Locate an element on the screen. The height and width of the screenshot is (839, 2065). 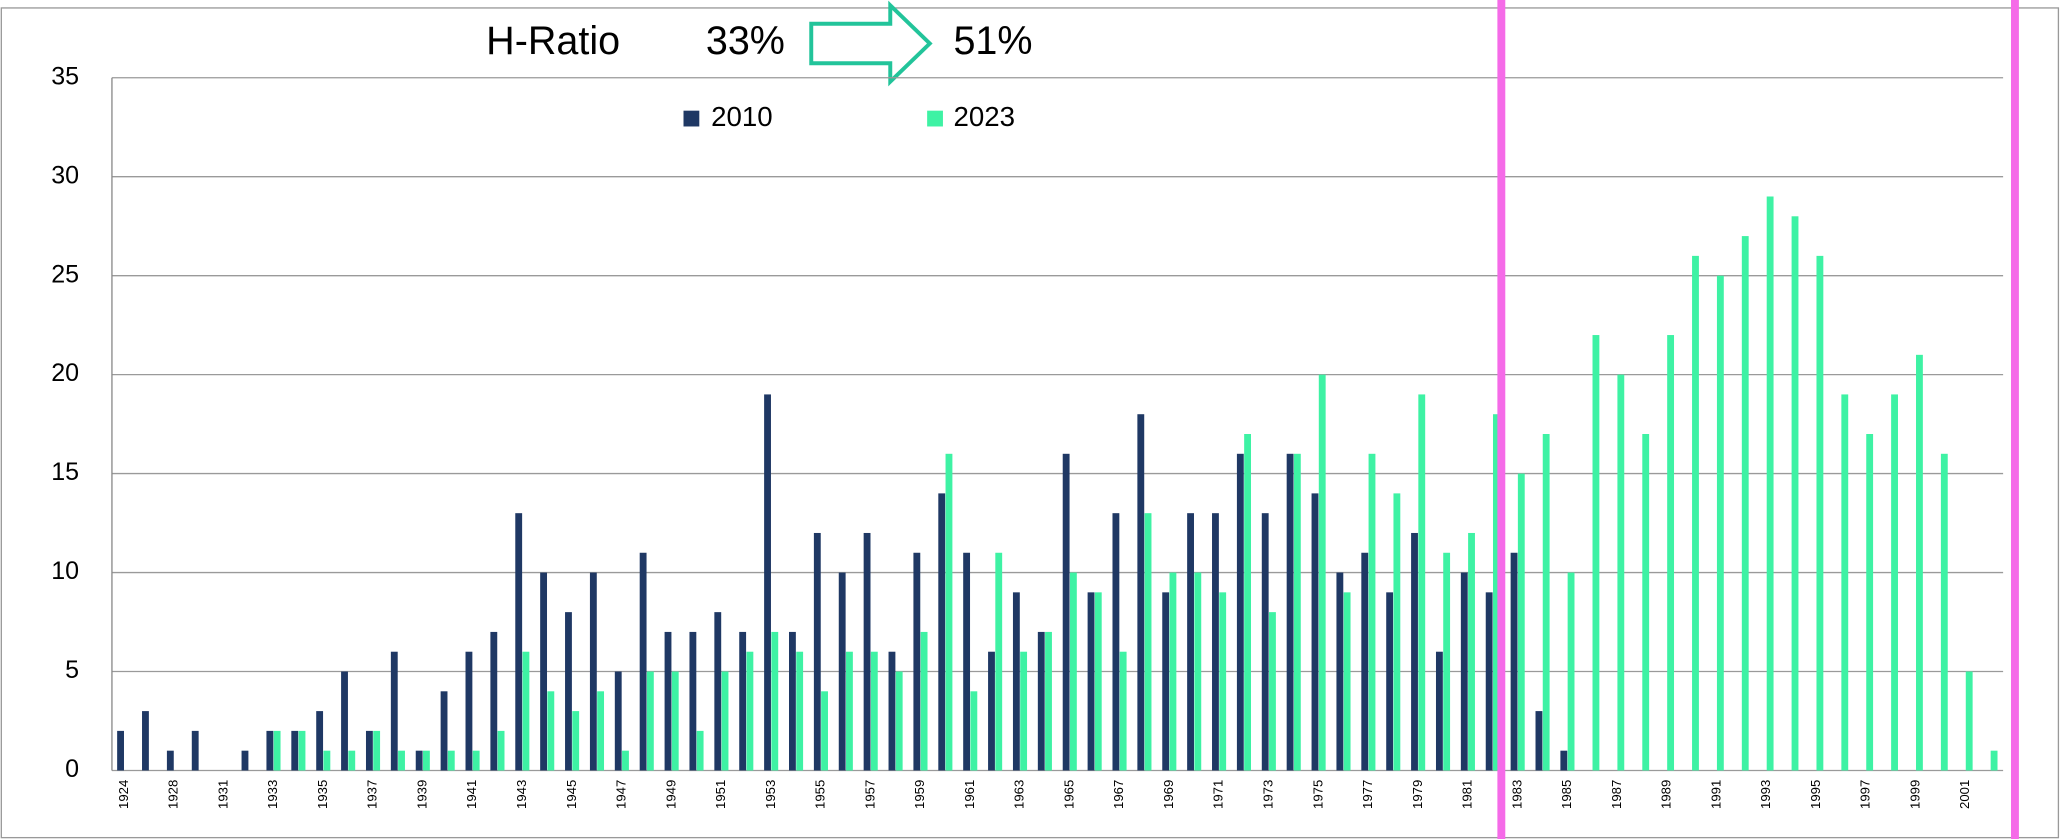
x-tick-label: 2001 is located at coordinates (1964, 794).